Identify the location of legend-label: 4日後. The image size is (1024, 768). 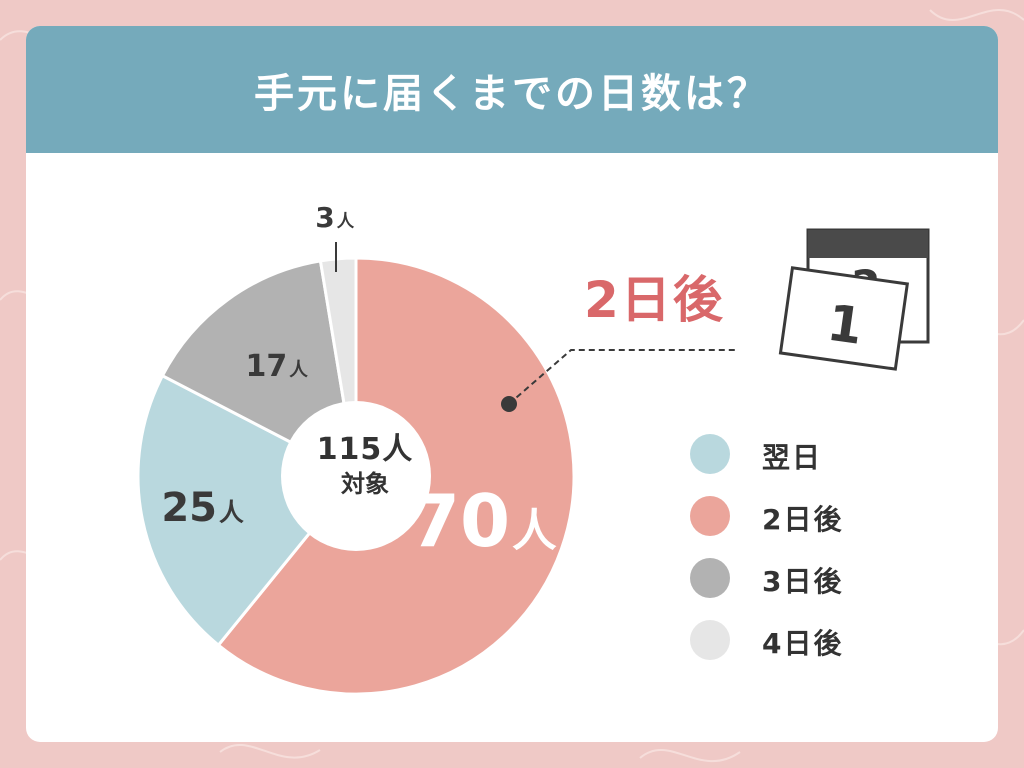
(803, 643).